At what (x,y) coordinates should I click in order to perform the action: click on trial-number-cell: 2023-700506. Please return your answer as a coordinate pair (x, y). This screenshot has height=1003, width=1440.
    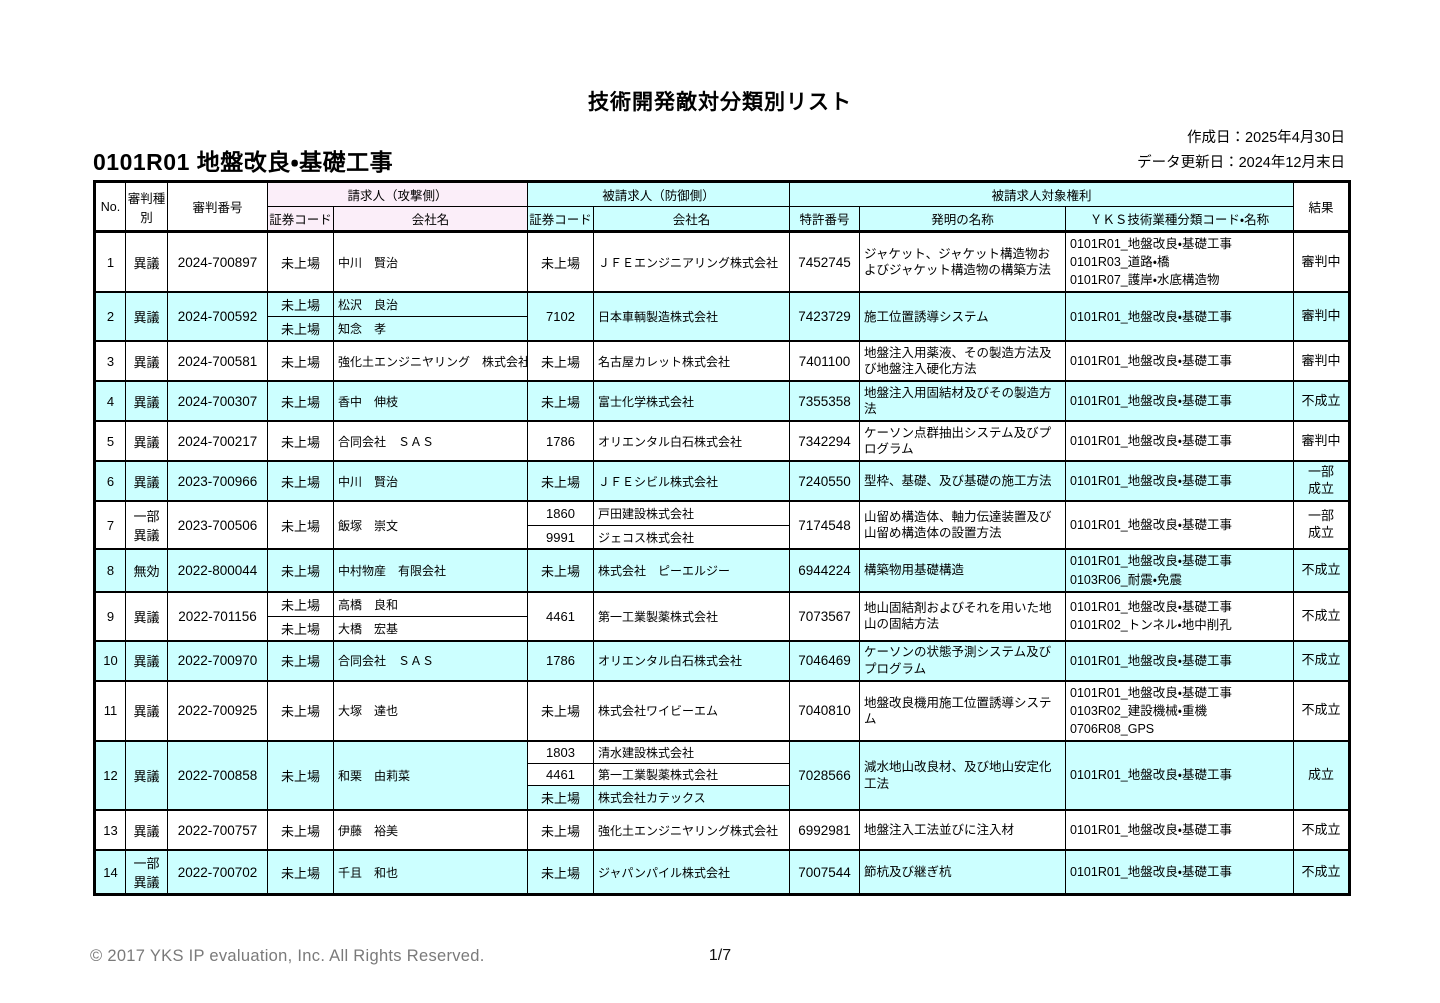
    Looking at the image, I should click on (217, 525).